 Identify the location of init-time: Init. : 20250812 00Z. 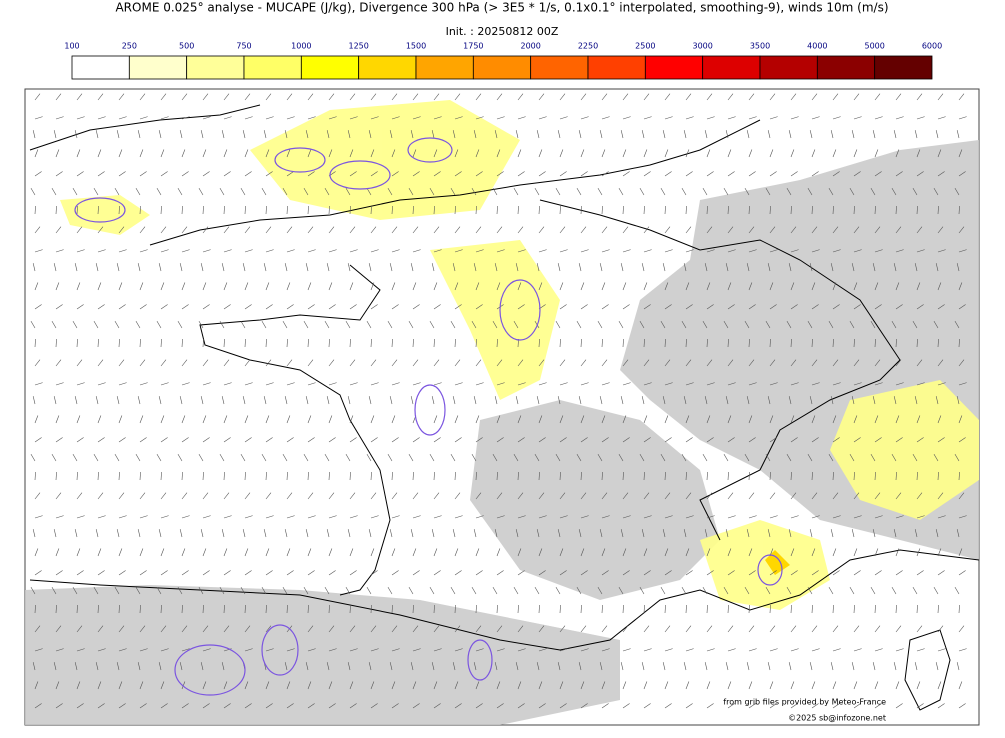
(502, 31).